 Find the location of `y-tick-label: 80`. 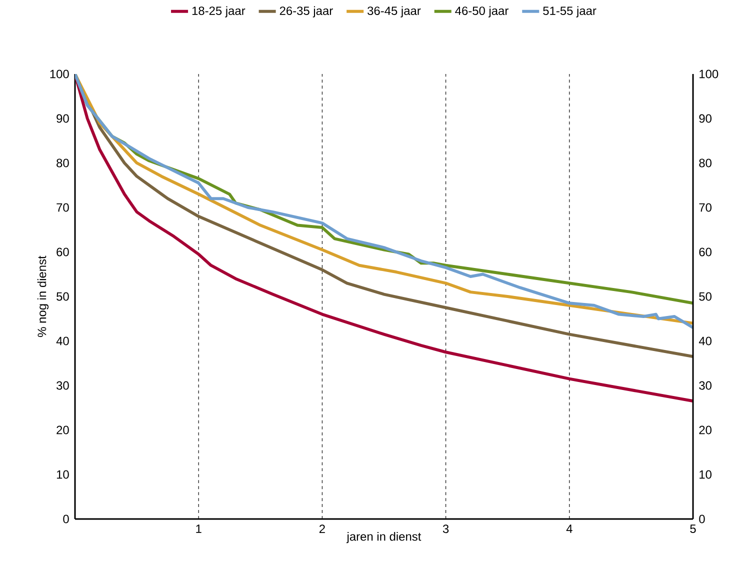

y-tick-label: 80 is located at coordinates (62, 163).